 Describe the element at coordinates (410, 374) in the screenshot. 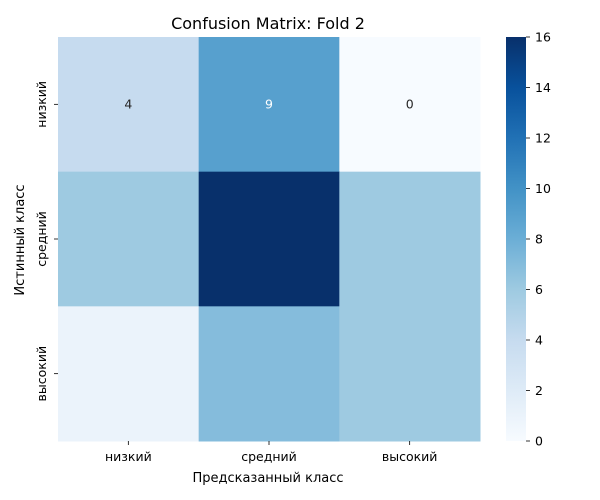

I see `heatmap-cell-r2-c2` at that location.